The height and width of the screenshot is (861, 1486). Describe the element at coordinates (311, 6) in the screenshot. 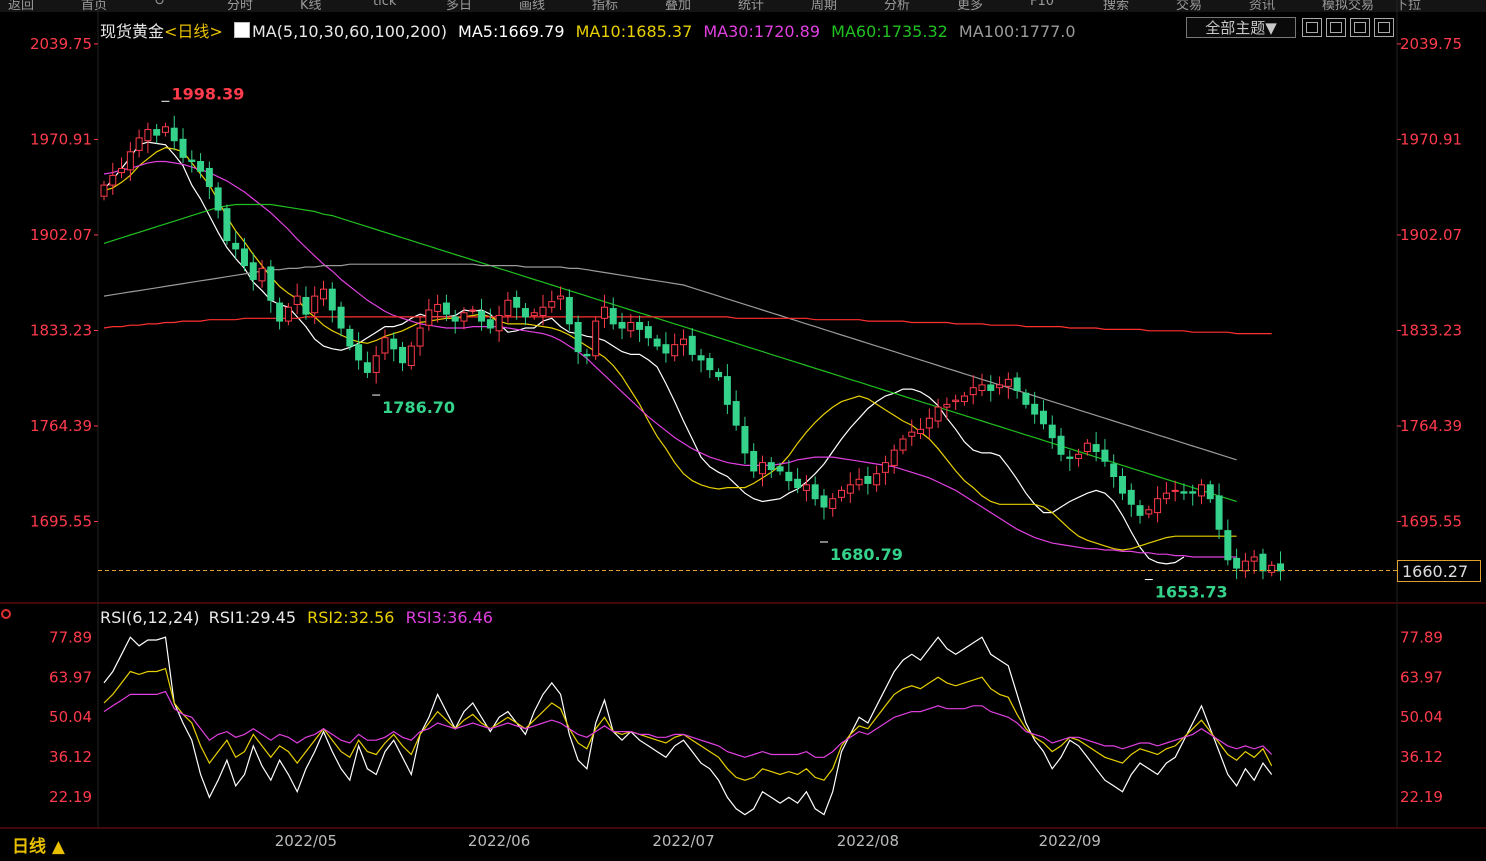

I see `toolbar-button: K线` at that location.